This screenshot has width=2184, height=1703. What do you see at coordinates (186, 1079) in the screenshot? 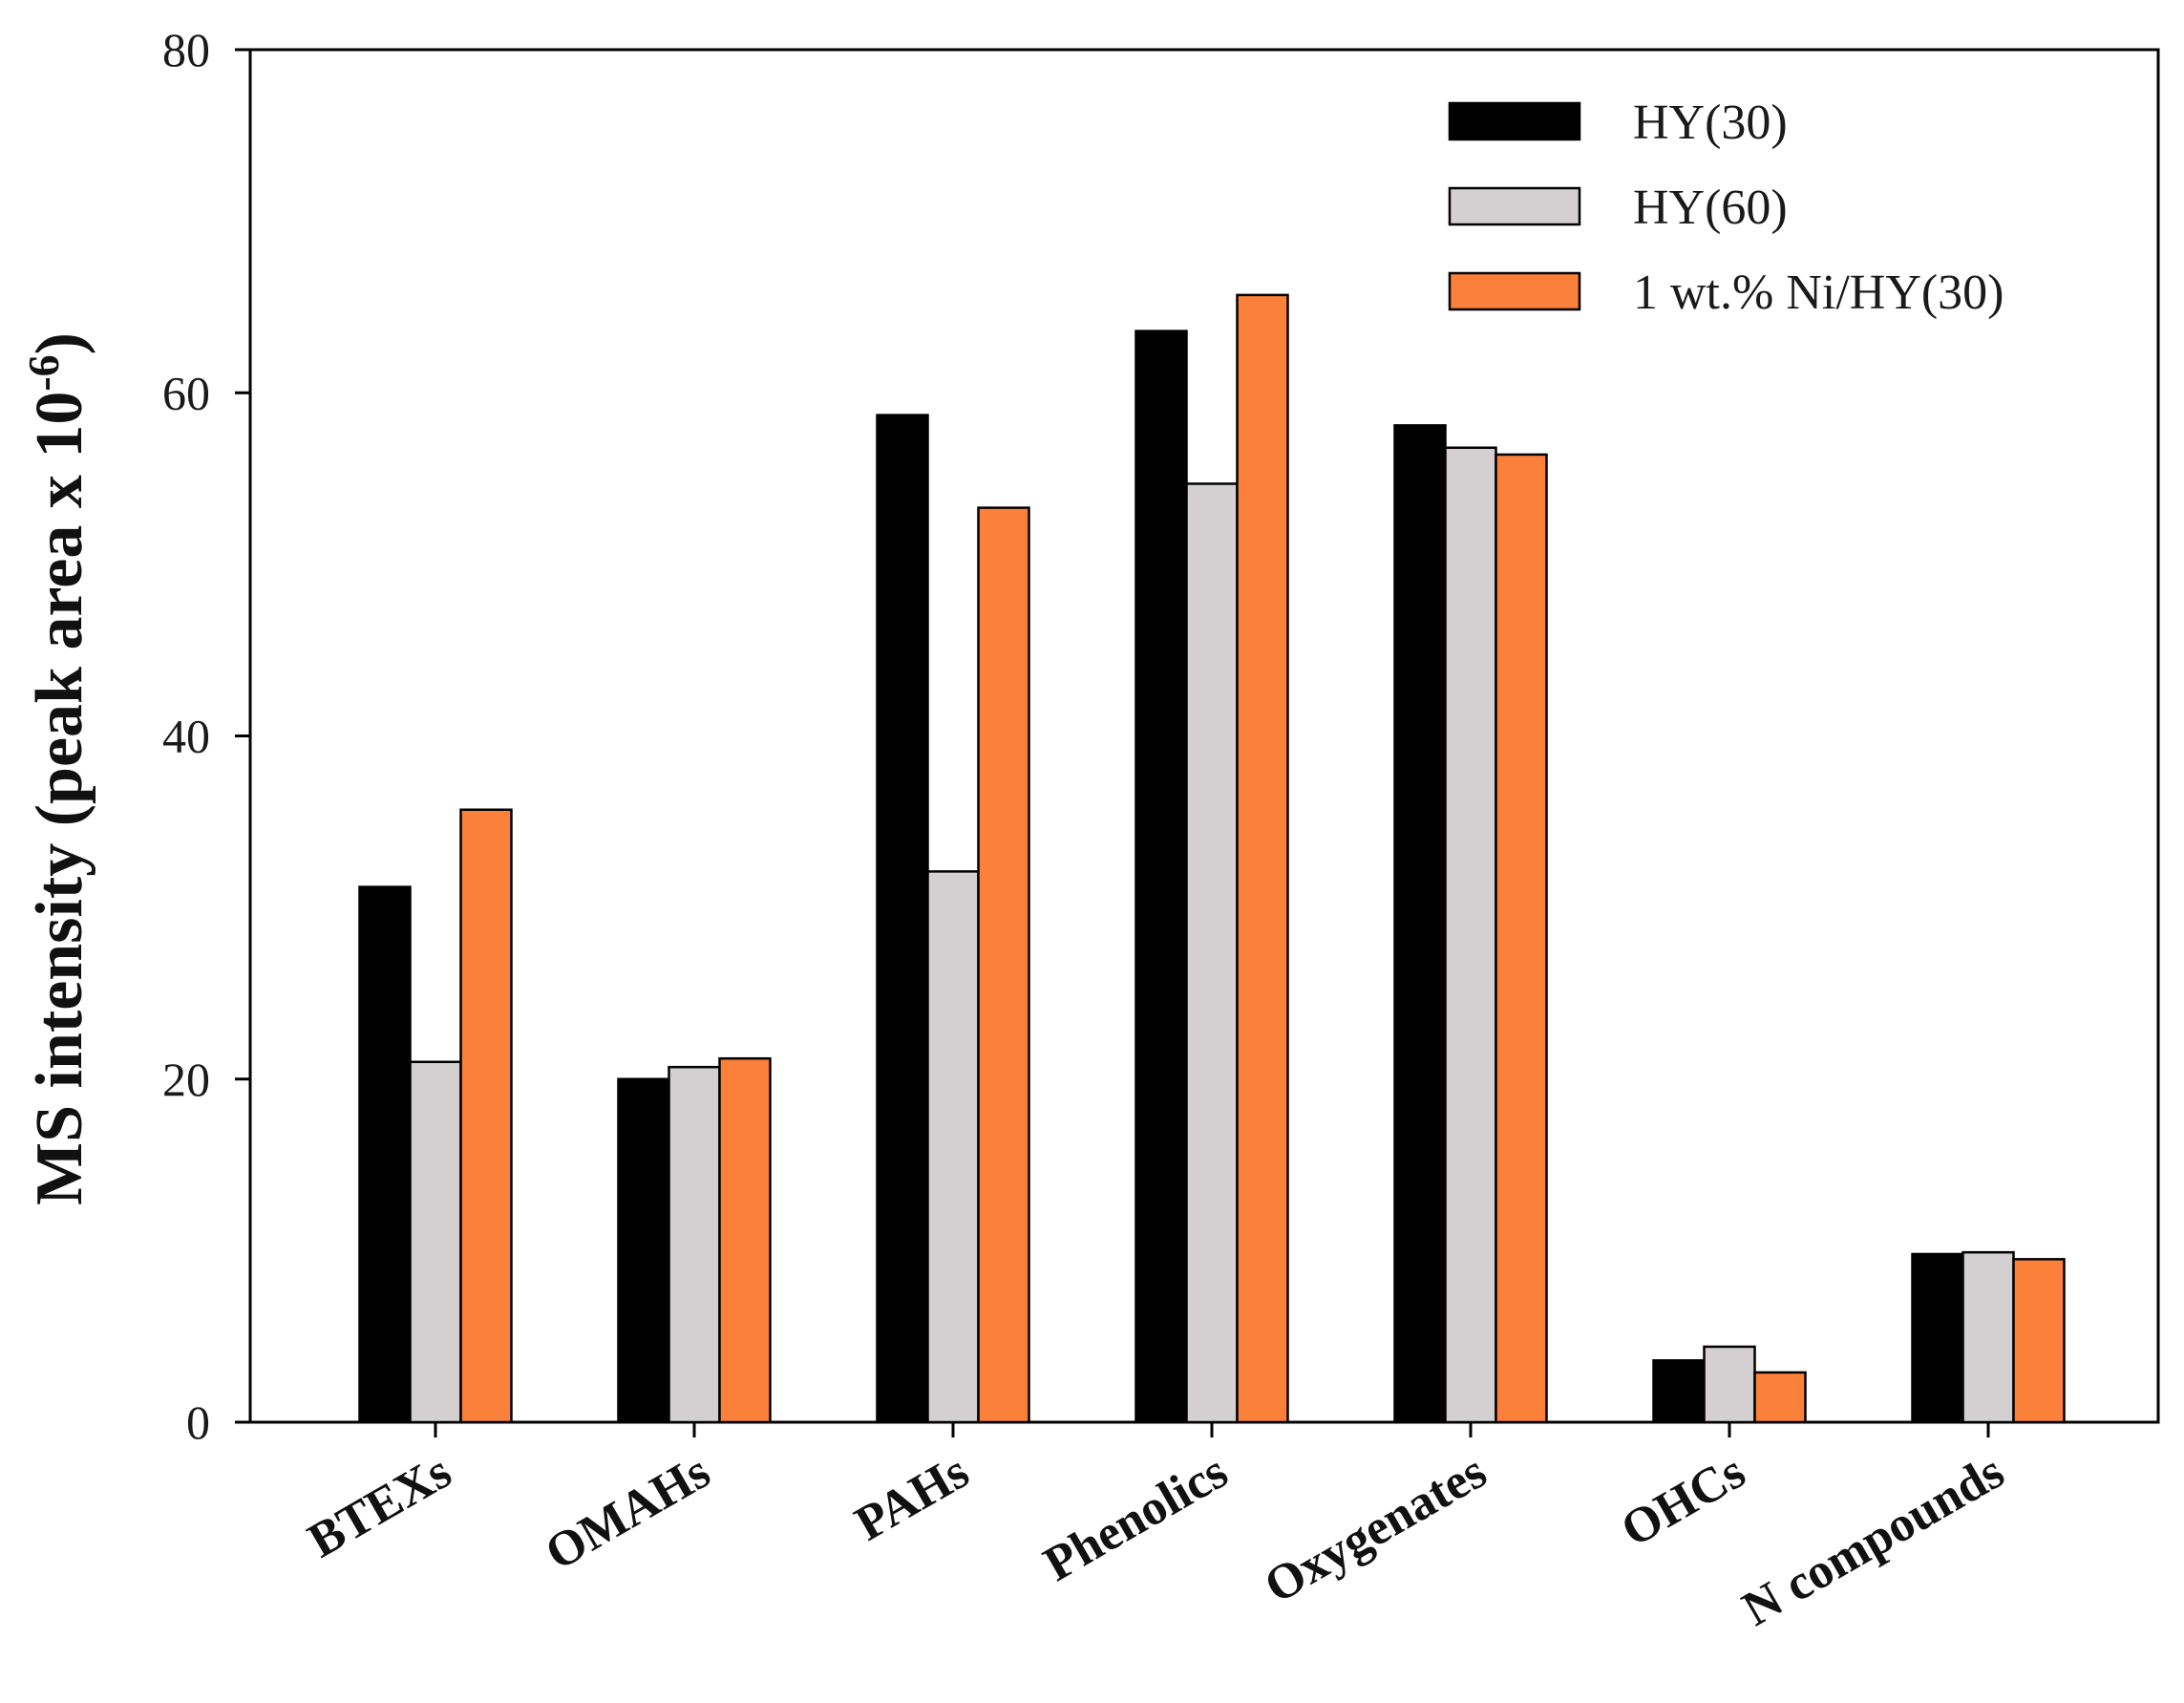
I see `y-tick-label: 20` at bounding box center [186, 1079].